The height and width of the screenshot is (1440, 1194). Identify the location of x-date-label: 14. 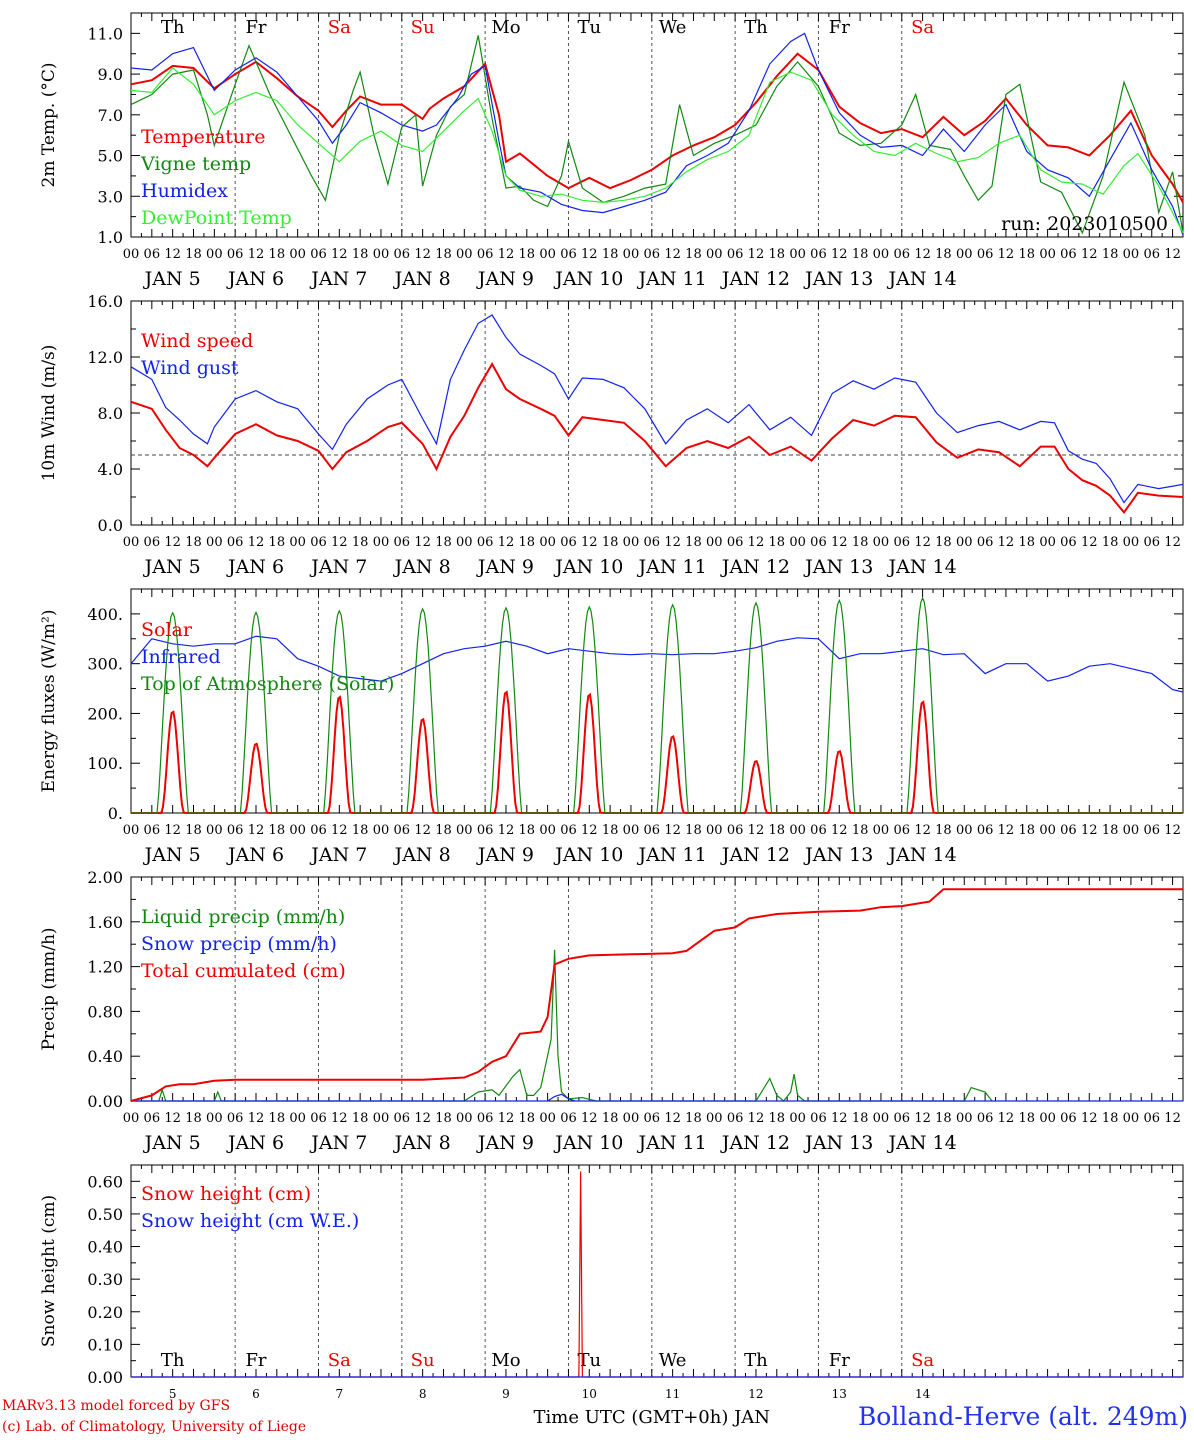
(923, 1394).